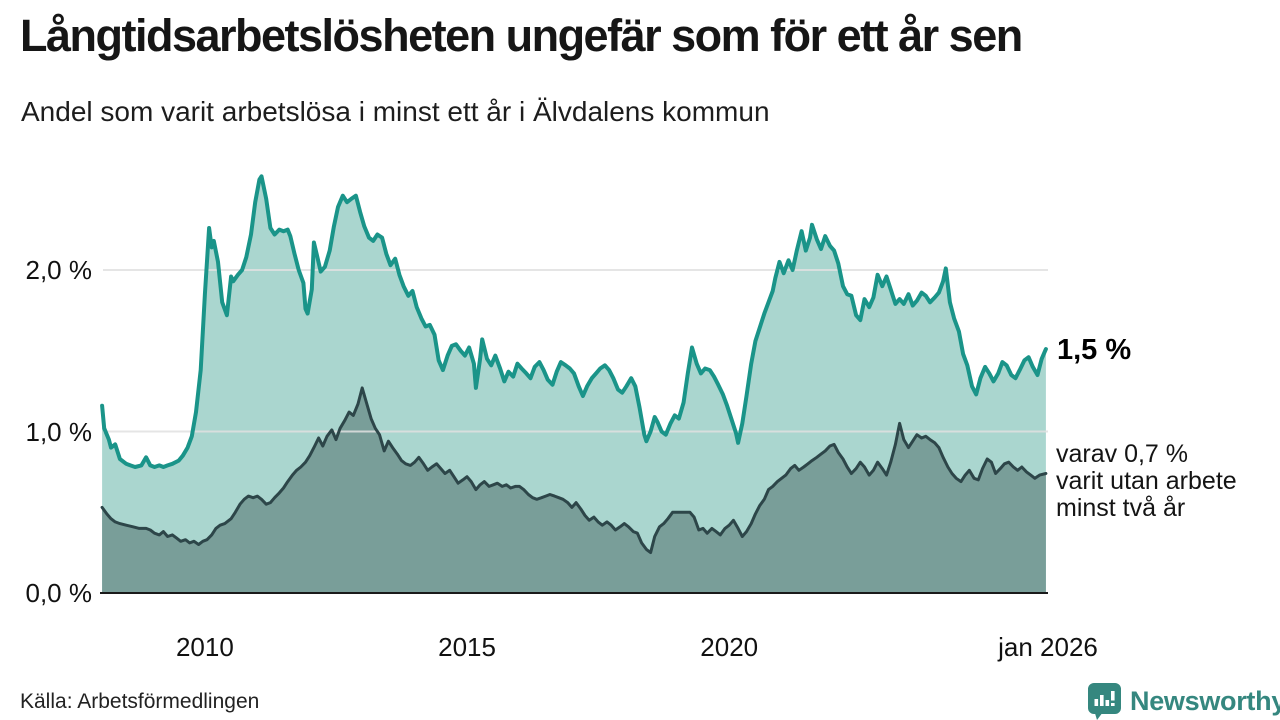 This screenshot has height=720, width=1280. What do you see at coordinates (1094, 350) in the screenshot?
I see `latest-value-annotation: 1,5 %` at bounding box center [1094, 350].